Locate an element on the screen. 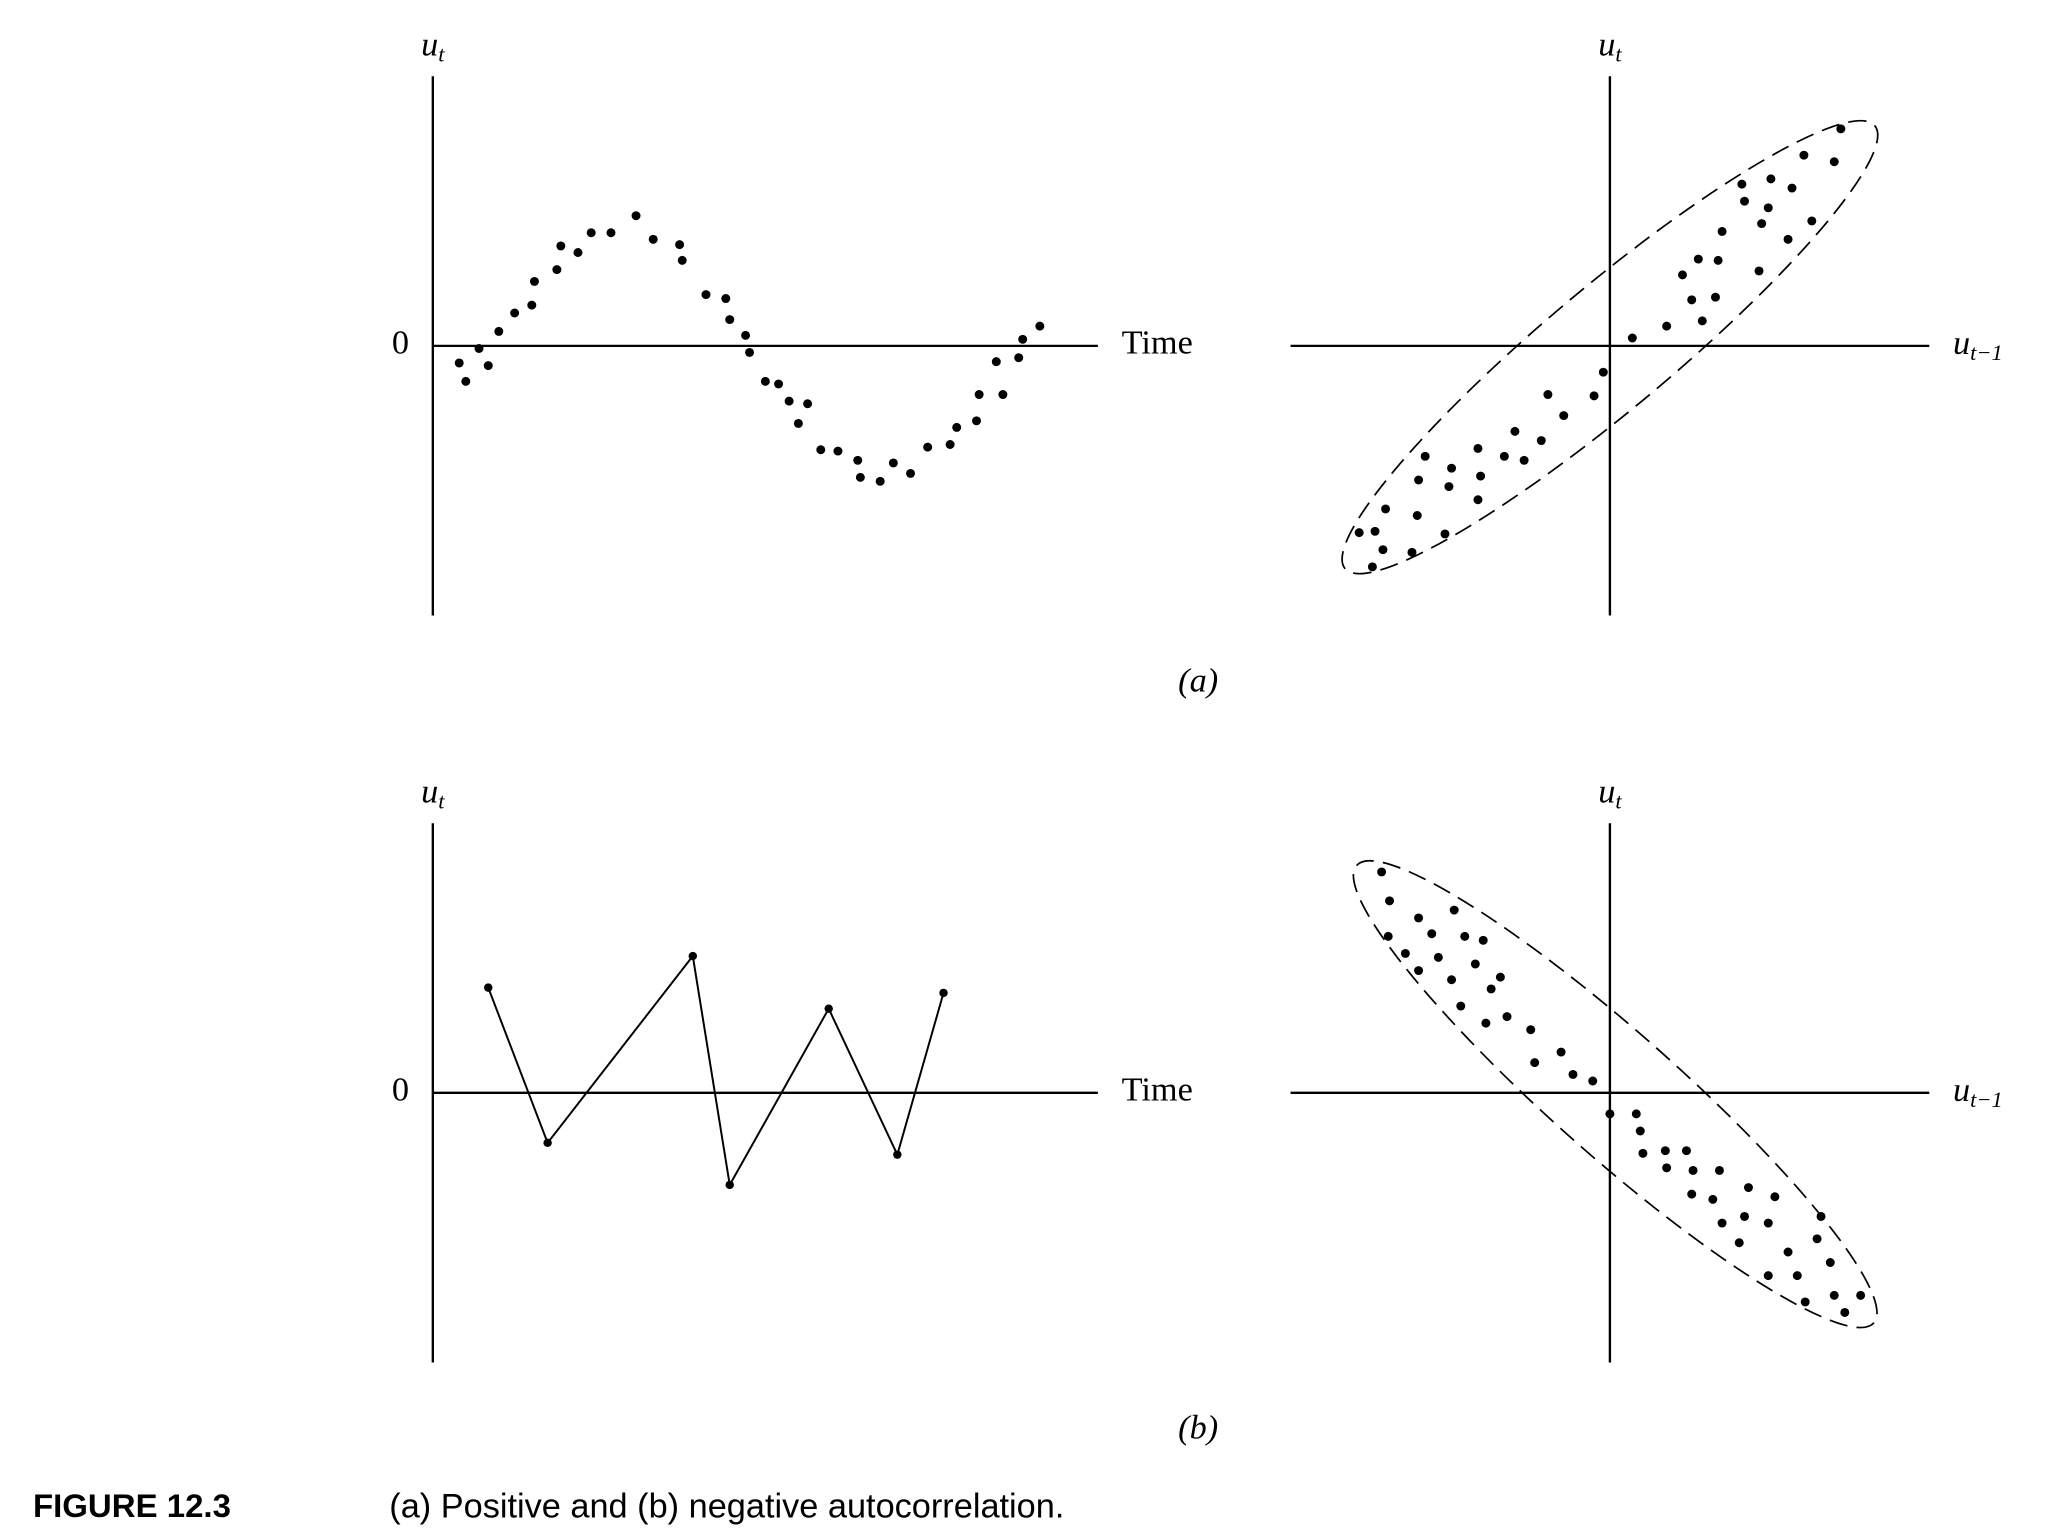  y-tick-label: 0 is located at coordinates (400, 343).